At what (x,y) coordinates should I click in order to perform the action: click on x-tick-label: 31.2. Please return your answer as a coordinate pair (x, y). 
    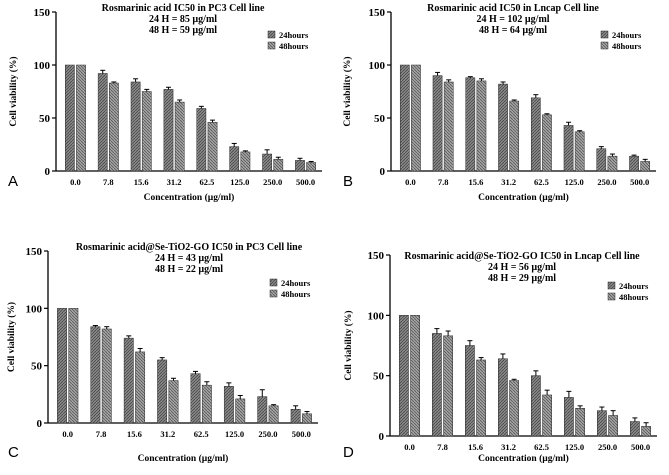
    Looking at the image, I should click on (508, 447).